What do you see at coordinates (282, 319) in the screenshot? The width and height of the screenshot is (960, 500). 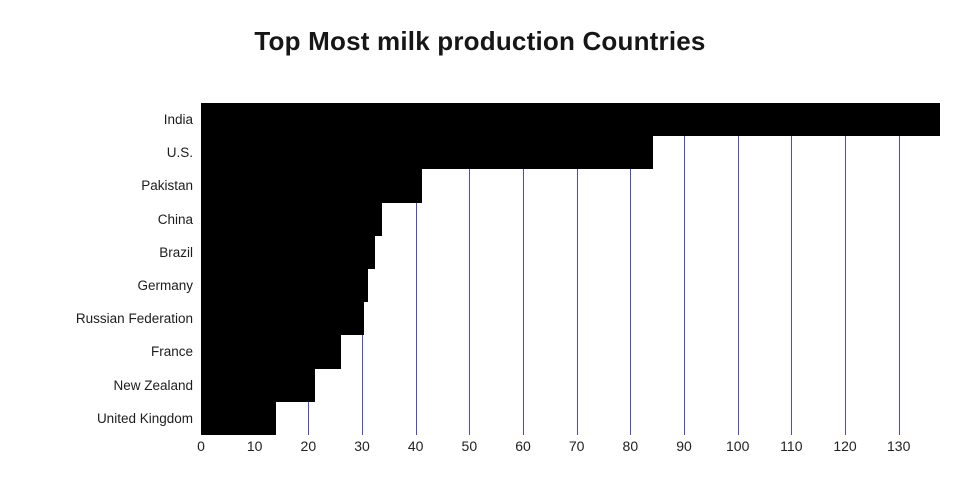 I see `bar-russian-federation` at bounding box center [282, 319].